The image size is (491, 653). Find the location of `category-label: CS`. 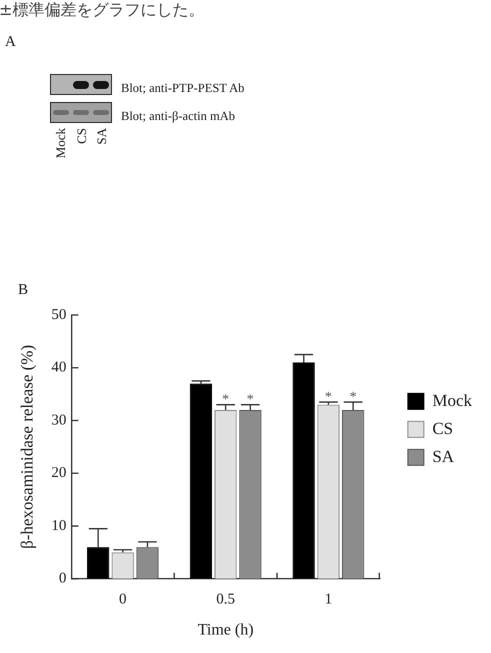

category-label: CS is located at coordinates (81, 136).